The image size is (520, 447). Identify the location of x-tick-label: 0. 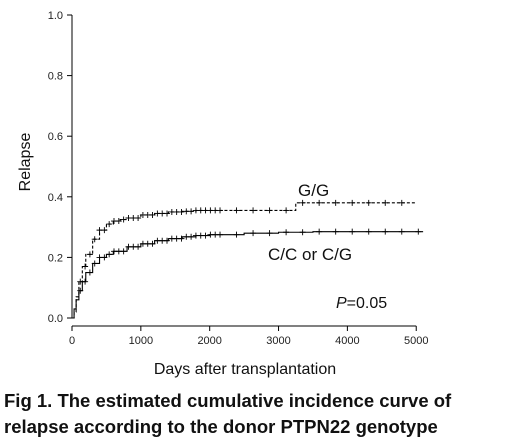
(72, 341).